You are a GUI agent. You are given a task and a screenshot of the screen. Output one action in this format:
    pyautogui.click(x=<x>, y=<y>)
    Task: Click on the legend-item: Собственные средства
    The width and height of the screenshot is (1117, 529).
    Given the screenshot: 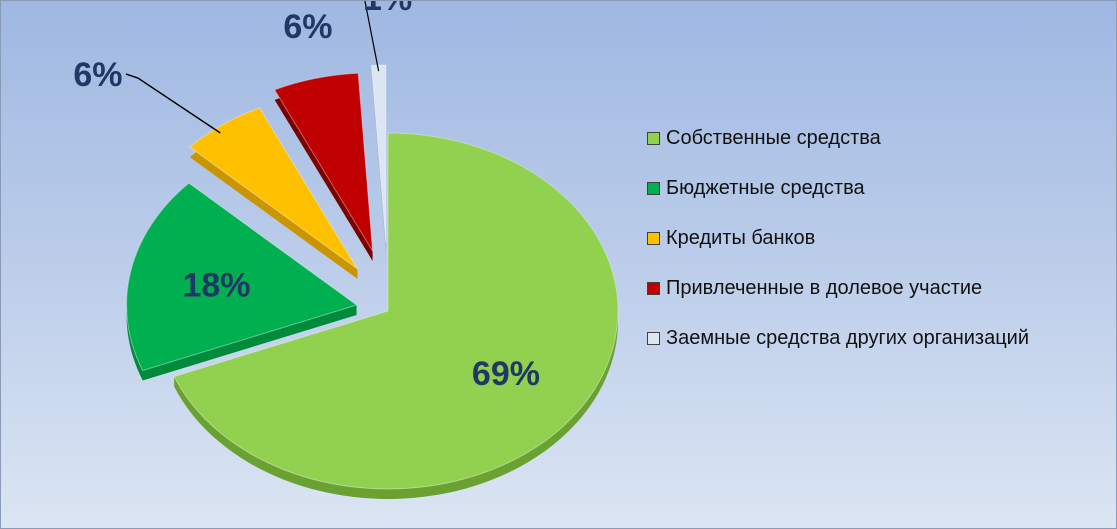 What is the action you would take?
    pyautogui.click(x=877, y=138)
    